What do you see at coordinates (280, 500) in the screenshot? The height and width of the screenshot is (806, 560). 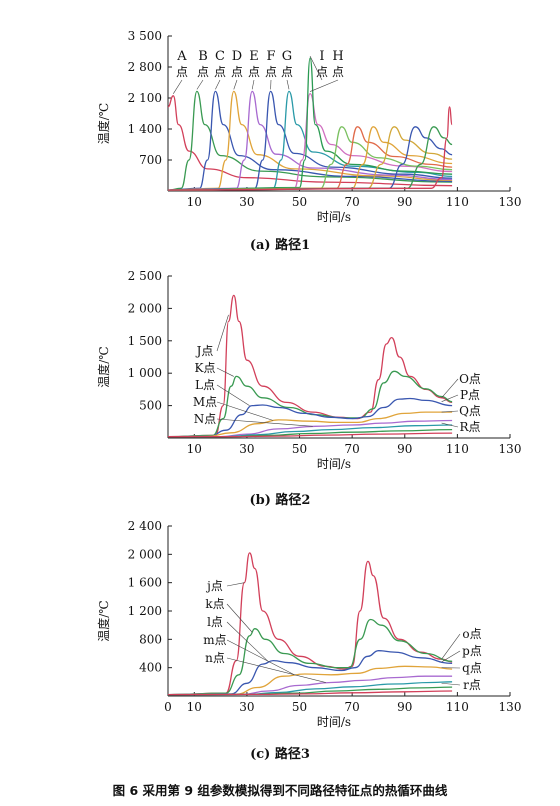 I see `chart-b-caption: (b) 路径2` at bounding box center [280, 500].